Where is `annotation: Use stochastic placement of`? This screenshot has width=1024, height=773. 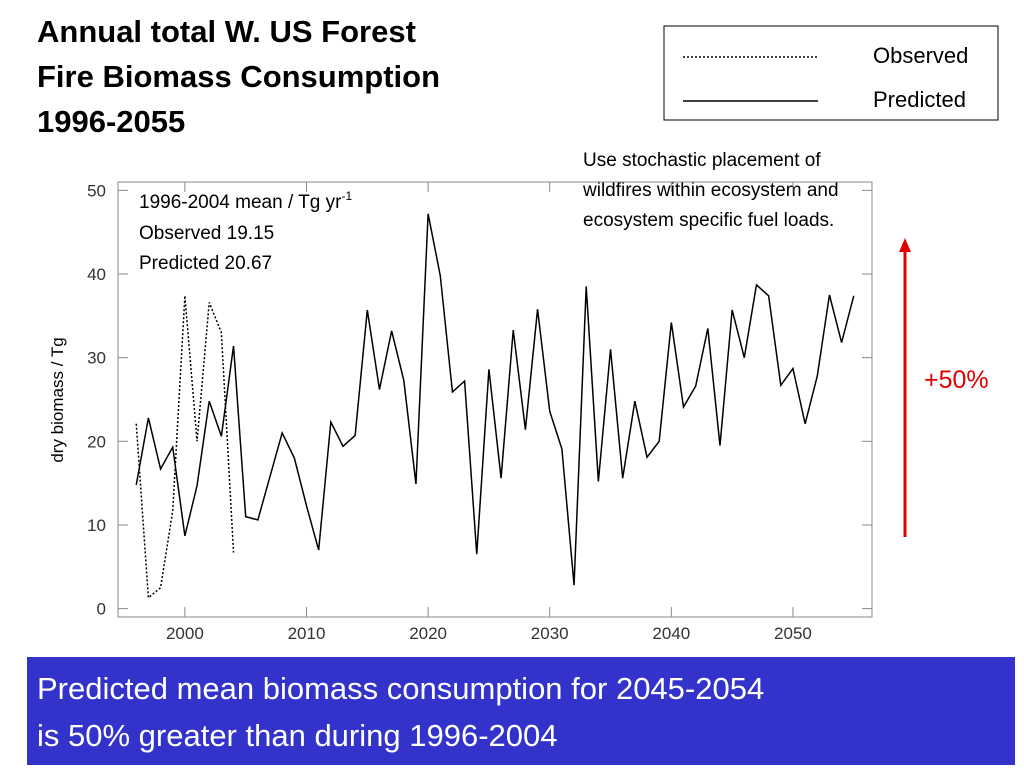 annotation: Use stochastic placement of is located at coordinates (702, 160).